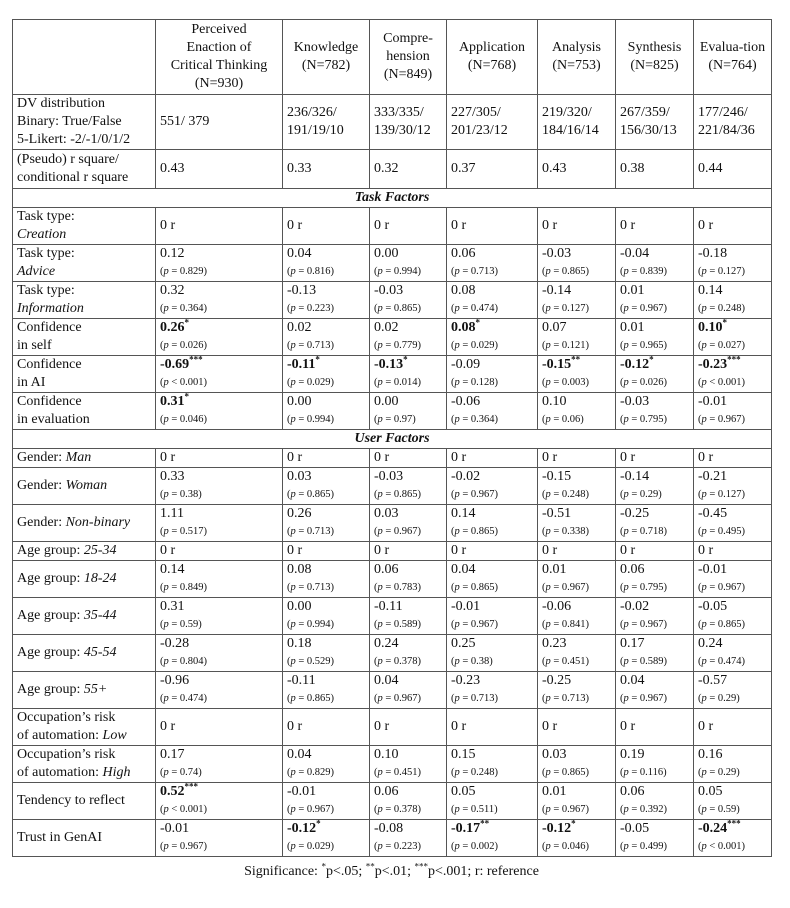  What do you see at coordinates (84, 727) in the screenshot?
I see `row-label: Occupation’s risk of automation: Low` at bounding box center [84, 727].